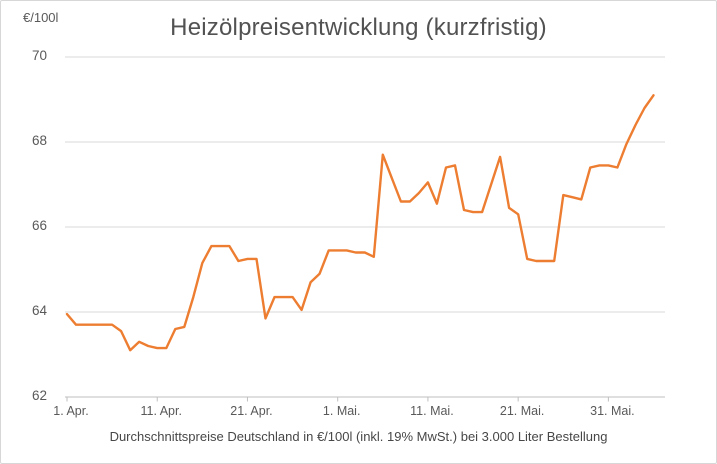 The width and height of the screenshot is (717, 464). I want to click on x-axis-label: 1. Mai., so click(341, 411).